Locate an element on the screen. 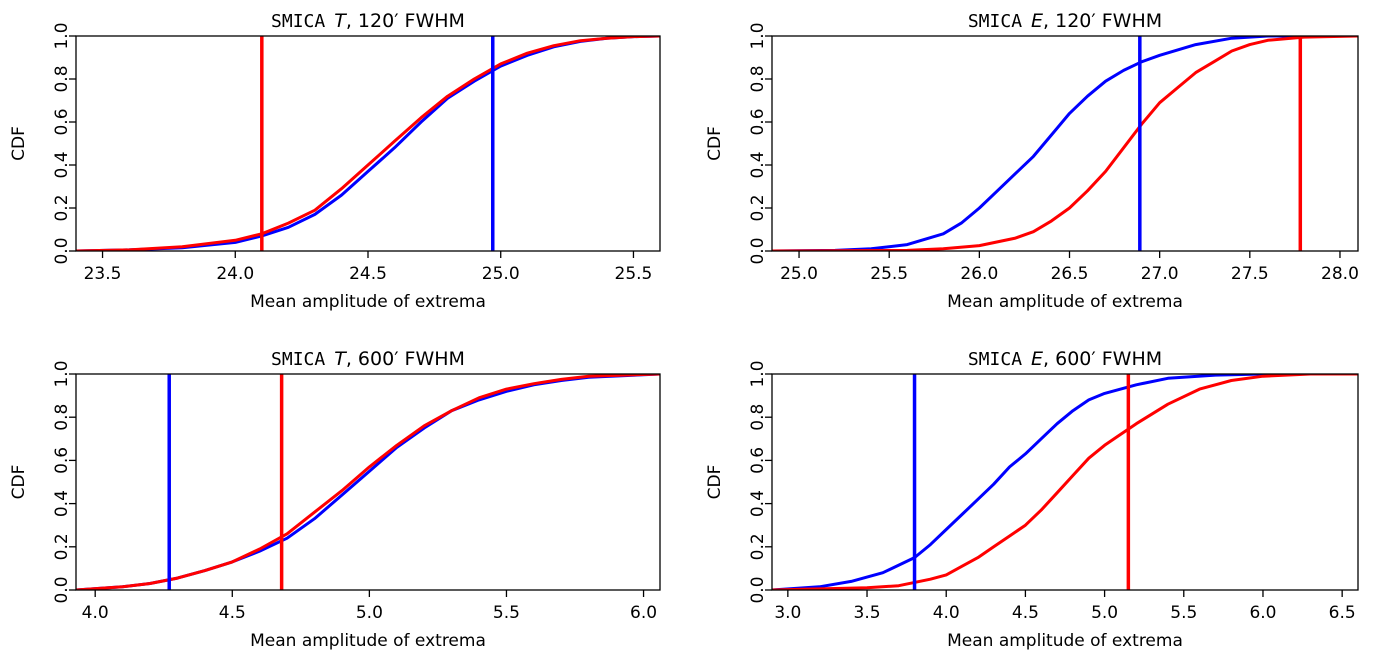 Image resolution: width=1389 pixels, height=670 pixels. x-tick-label: 24.5 is located at coordinates (368, 274).